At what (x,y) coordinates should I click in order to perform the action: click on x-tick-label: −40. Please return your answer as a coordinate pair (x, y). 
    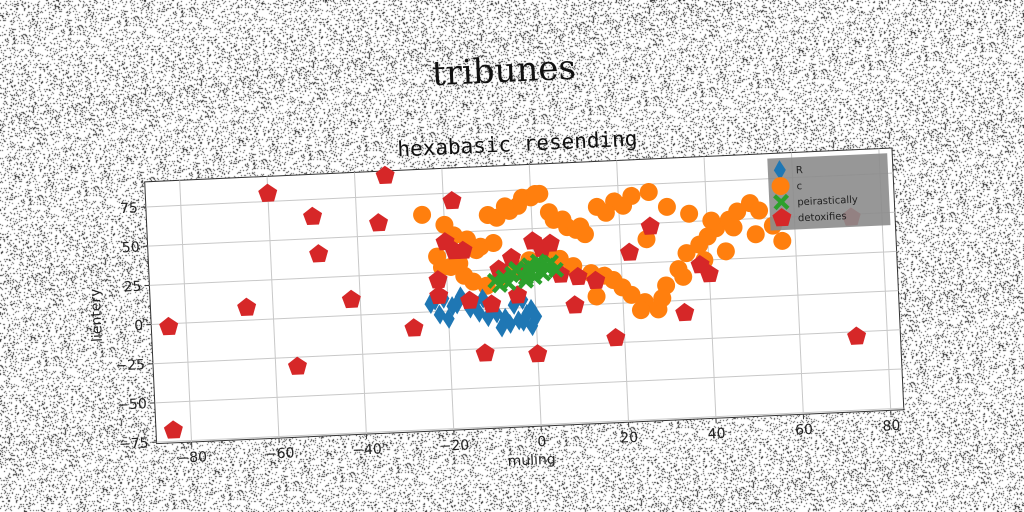
    Looking at the image, I should click on (367, 449).